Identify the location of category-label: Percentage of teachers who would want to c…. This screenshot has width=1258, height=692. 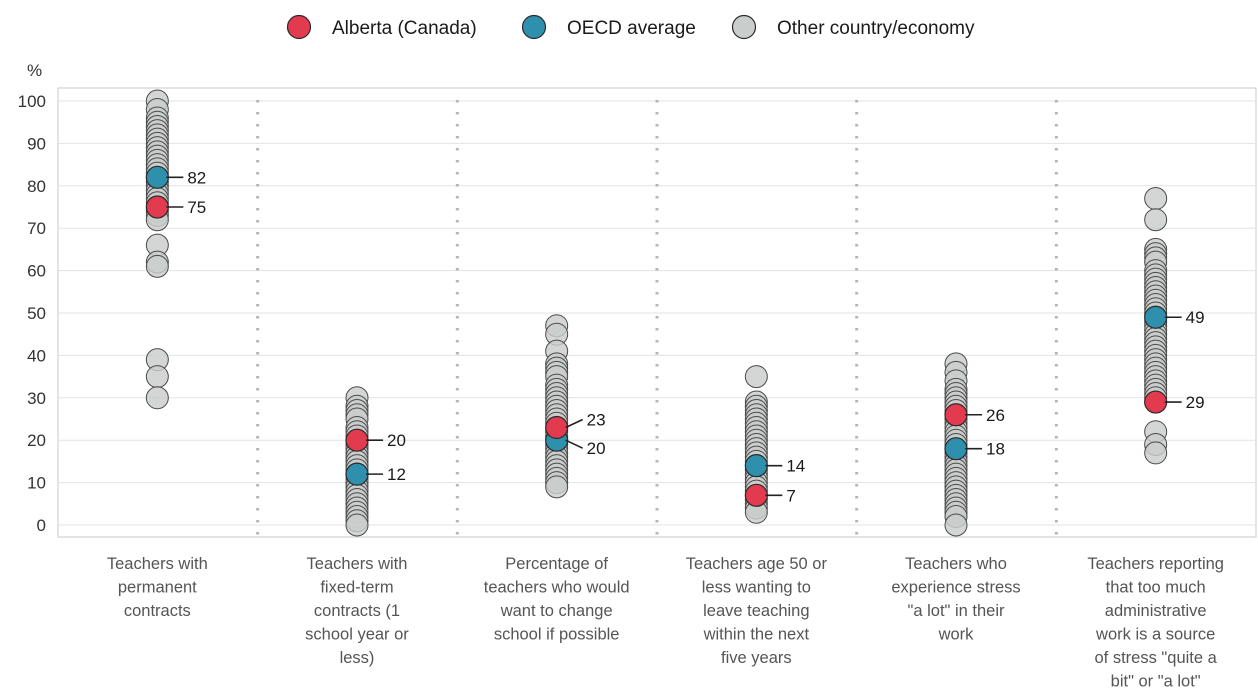
(557, 599).